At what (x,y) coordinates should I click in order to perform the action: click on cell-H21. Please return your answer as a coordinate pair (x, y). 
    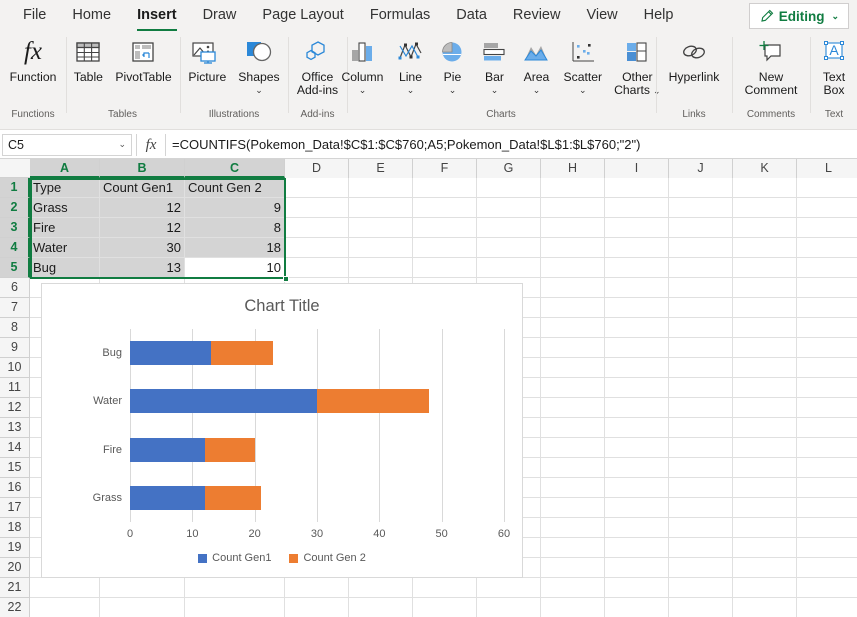
    Looking at the image, I should click on (573, 588).